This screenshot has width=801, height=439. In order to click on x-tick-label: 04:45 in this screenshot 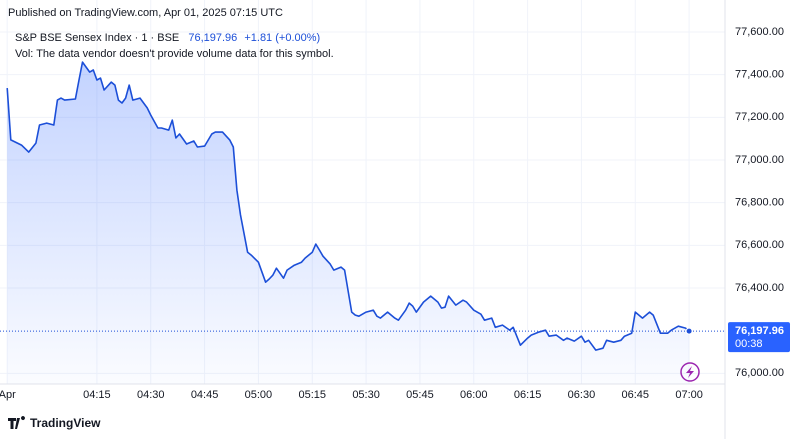, I will do `click(205, 395)`.